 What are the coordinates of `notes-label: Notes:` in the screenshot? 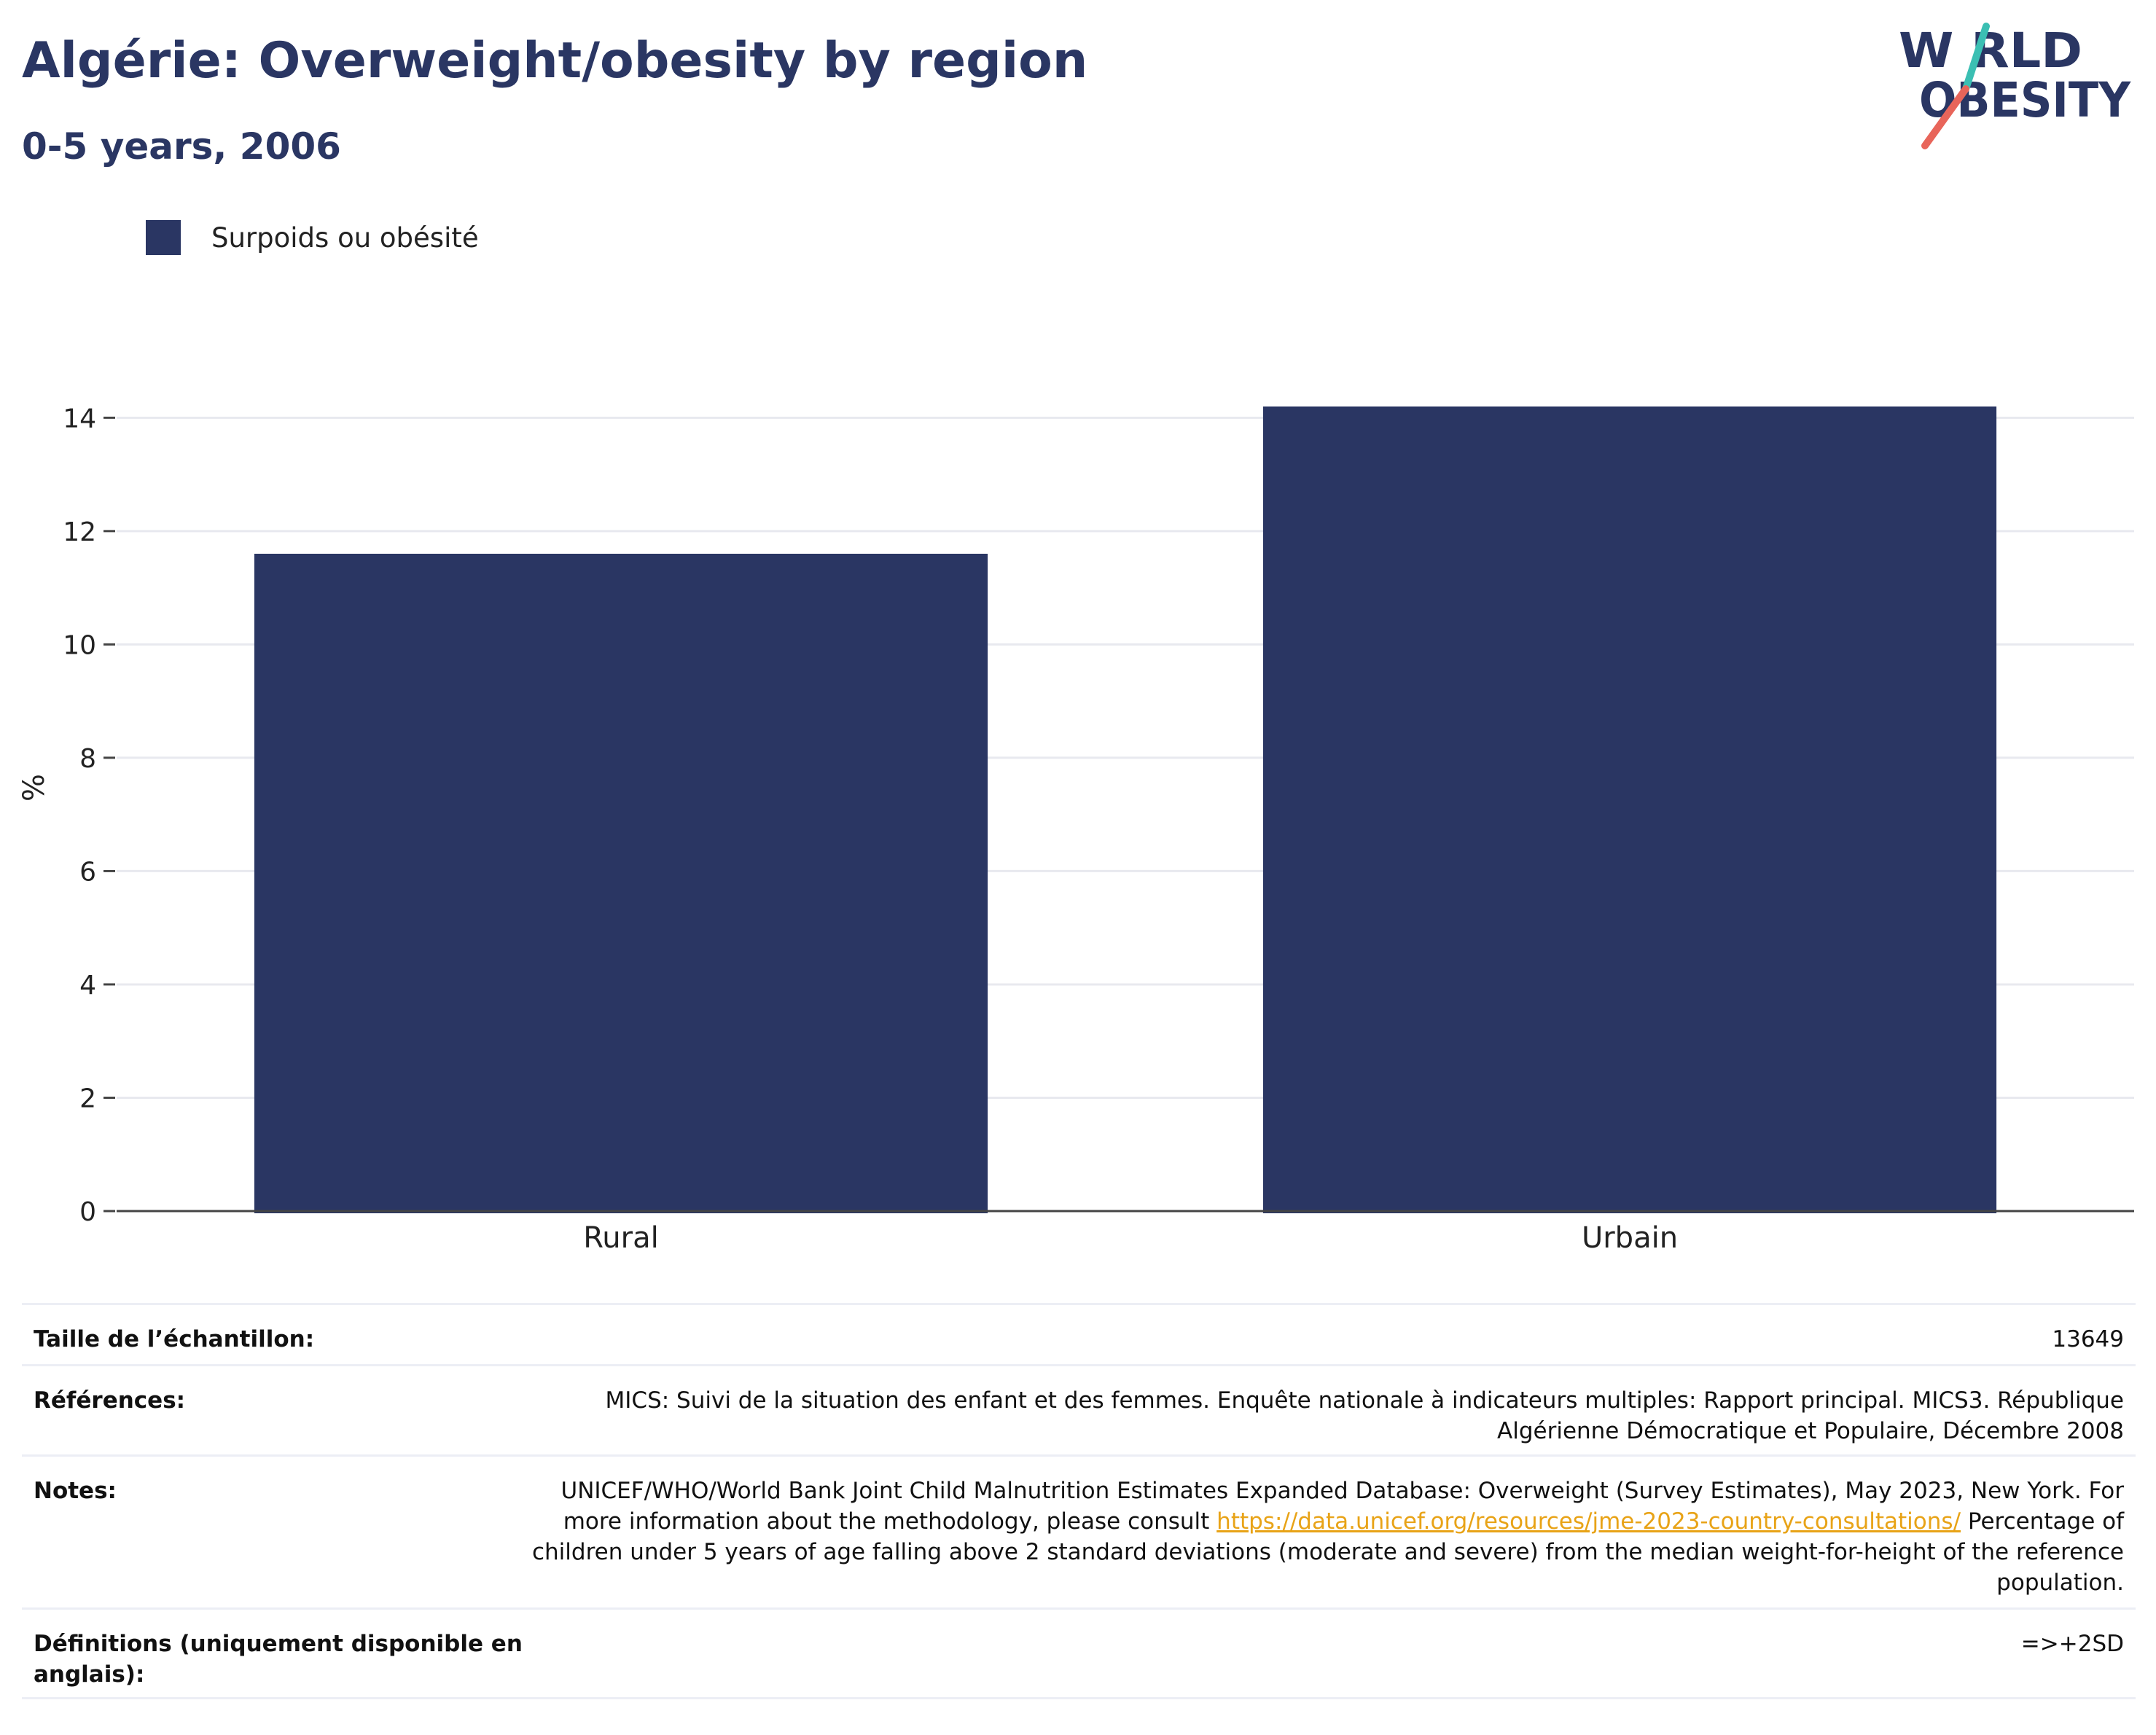 It's located at (76, 1491).